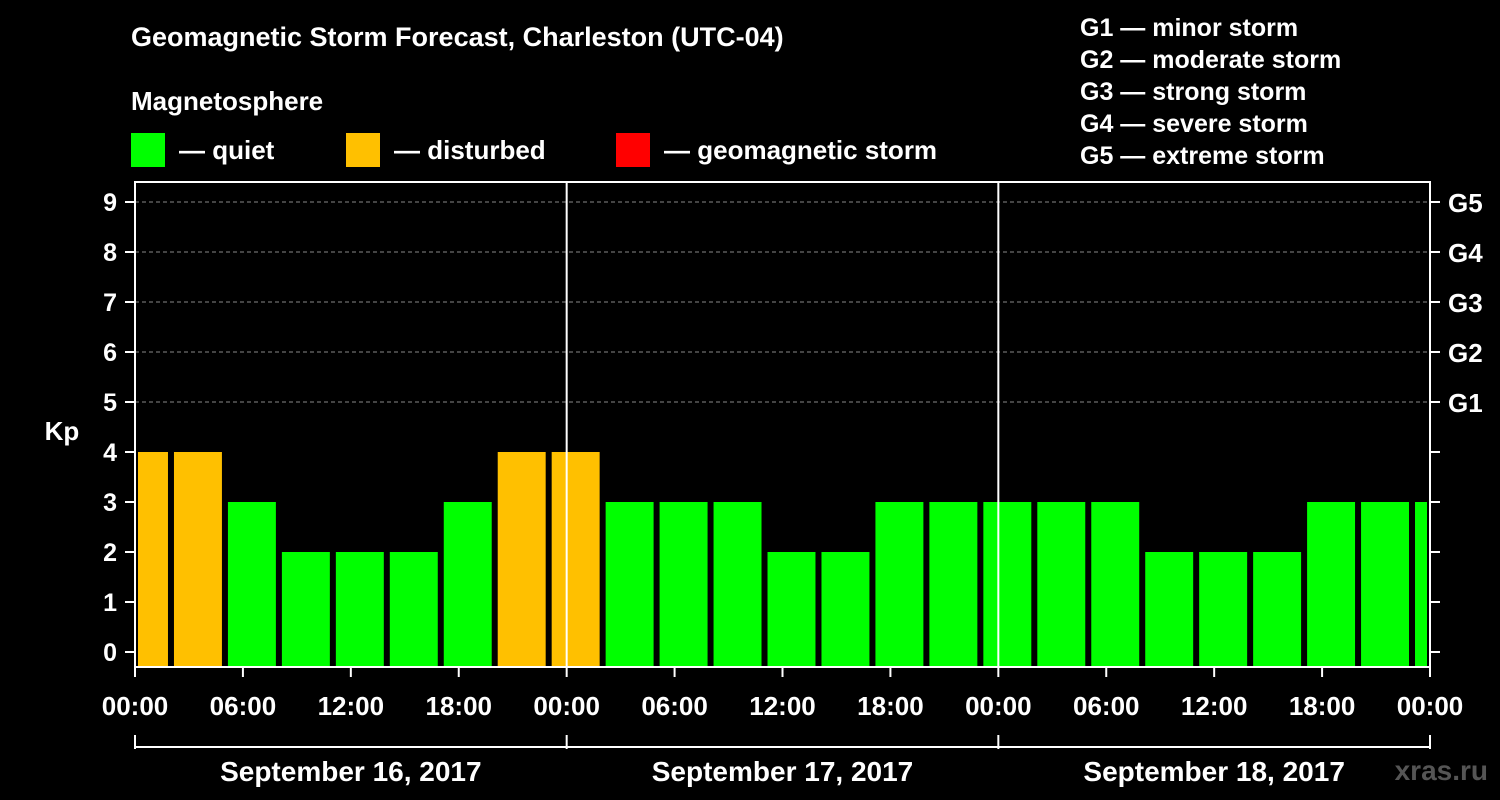 The width and height of the screenshot is (1500, 800). Describe the element at coordinates (62, 431) in the screenshot. I see `y-axis-label: Kp` at that location.